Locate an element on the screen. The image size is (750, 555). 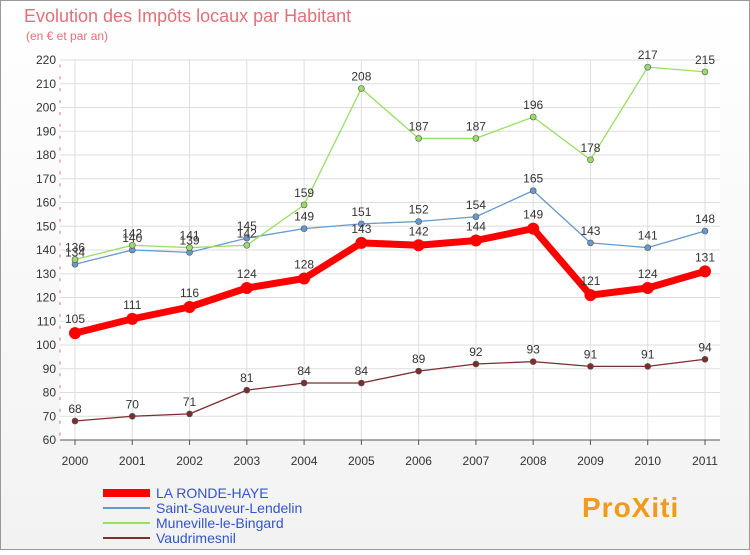
y-tick-label: 100 is located at coordinates (46, 345).